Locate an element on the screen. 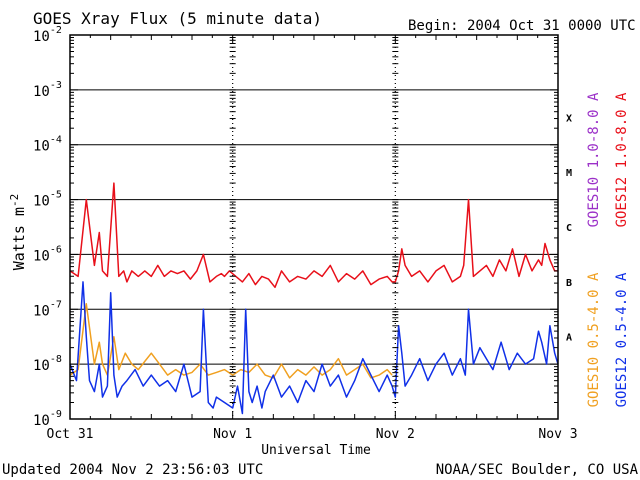  y-tick-exponent: -7 is located at coordinates (56, 304).